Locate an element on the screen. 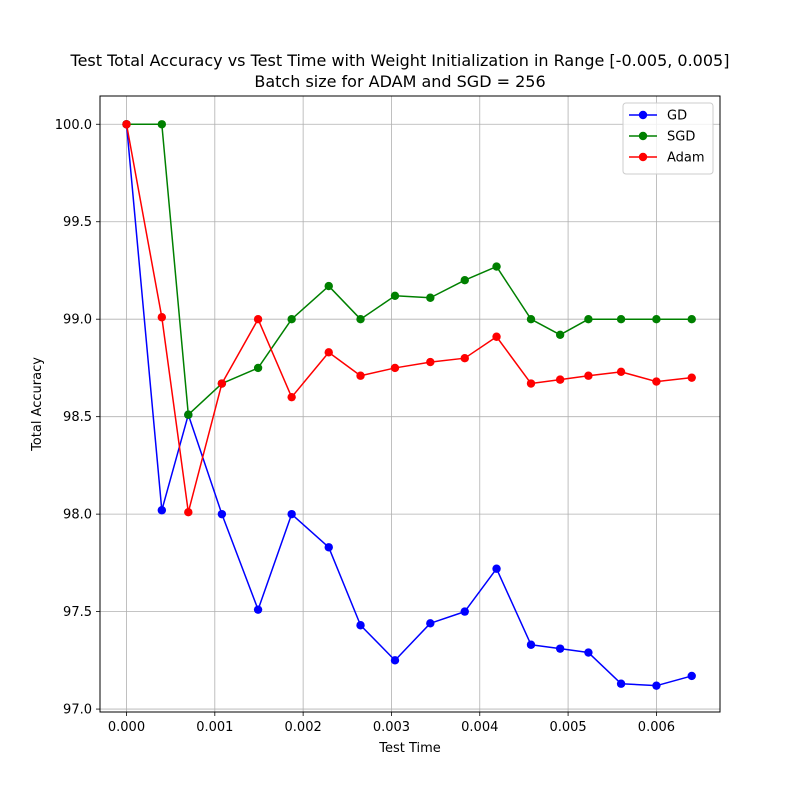 The width and height of the screenshot is (800, 800). legend-item-adam: Adam is located at coordinates (667, 158).